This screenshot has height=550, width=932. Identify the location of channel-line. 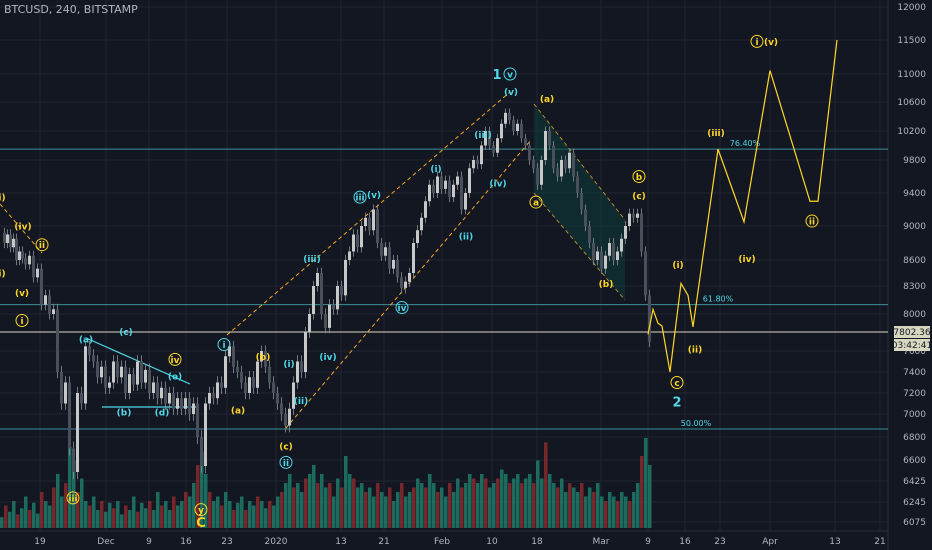
(21, 228).